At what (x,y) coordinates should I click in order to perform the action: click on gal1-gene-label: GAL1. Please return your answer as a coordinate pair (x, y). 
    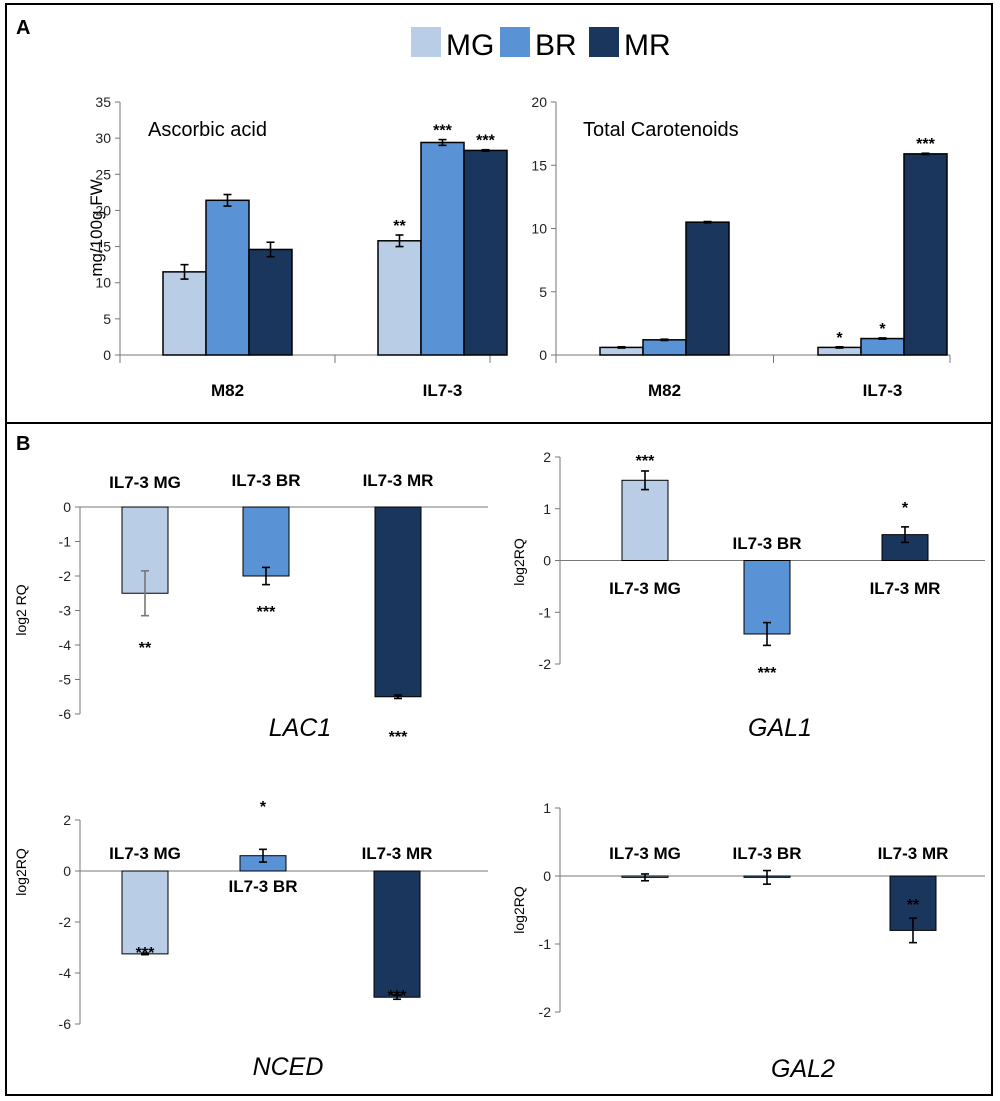
    Looking at the image, I should click on (780, 728).